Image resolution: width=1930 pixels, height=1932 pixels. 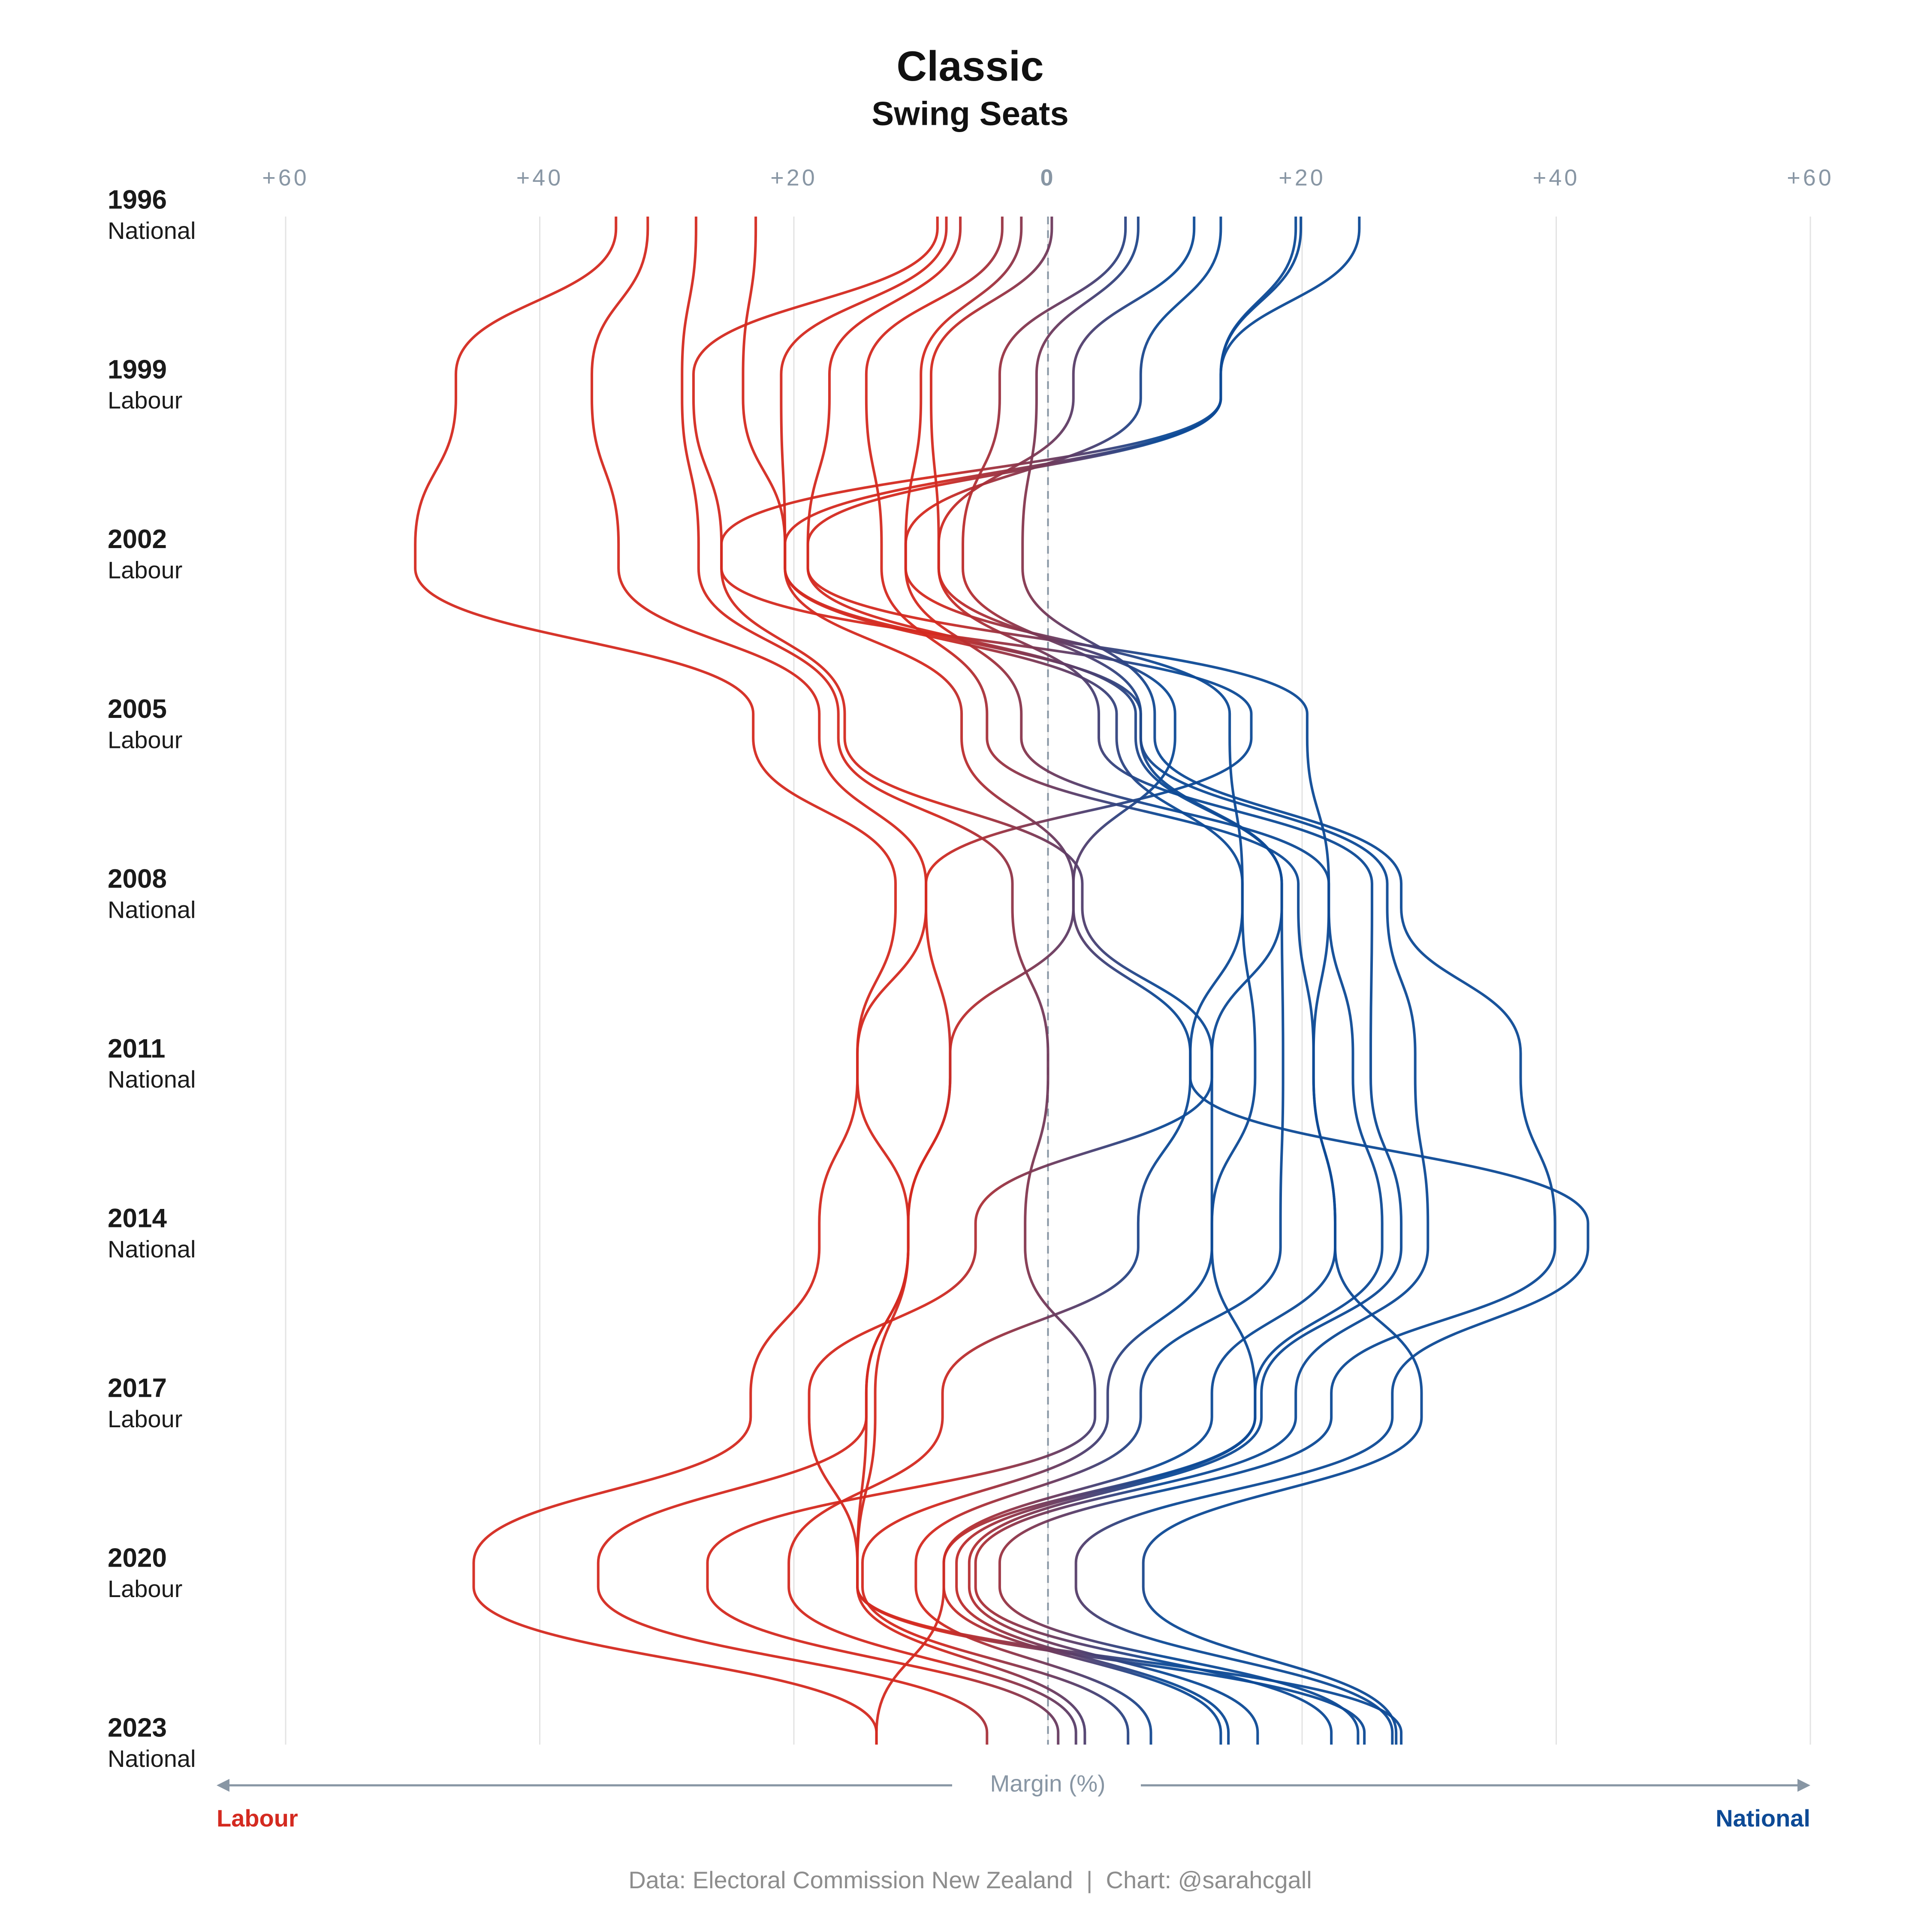 I want to click on axis-arrows, so click(x=1013, y=1786).